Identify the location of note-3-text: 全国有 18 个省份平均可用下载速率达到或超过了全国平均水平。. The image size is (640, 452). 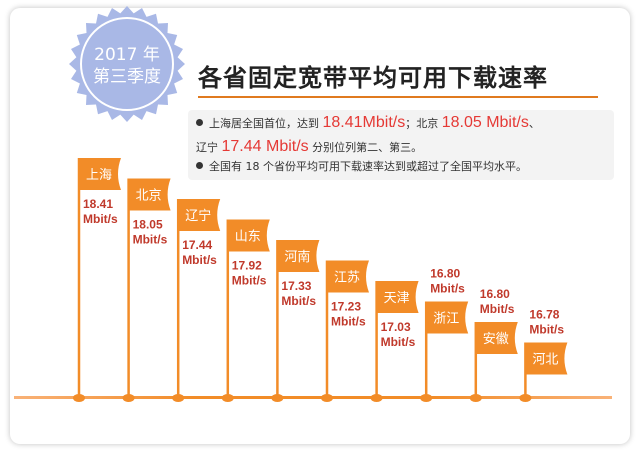
(368, 166).